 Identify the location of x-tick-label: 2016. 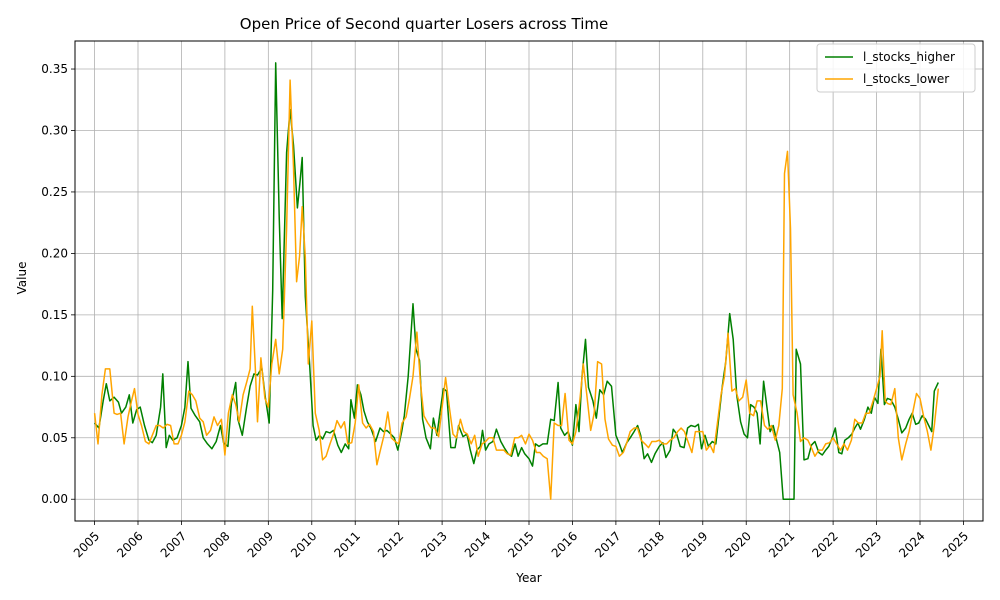
(564, 544).